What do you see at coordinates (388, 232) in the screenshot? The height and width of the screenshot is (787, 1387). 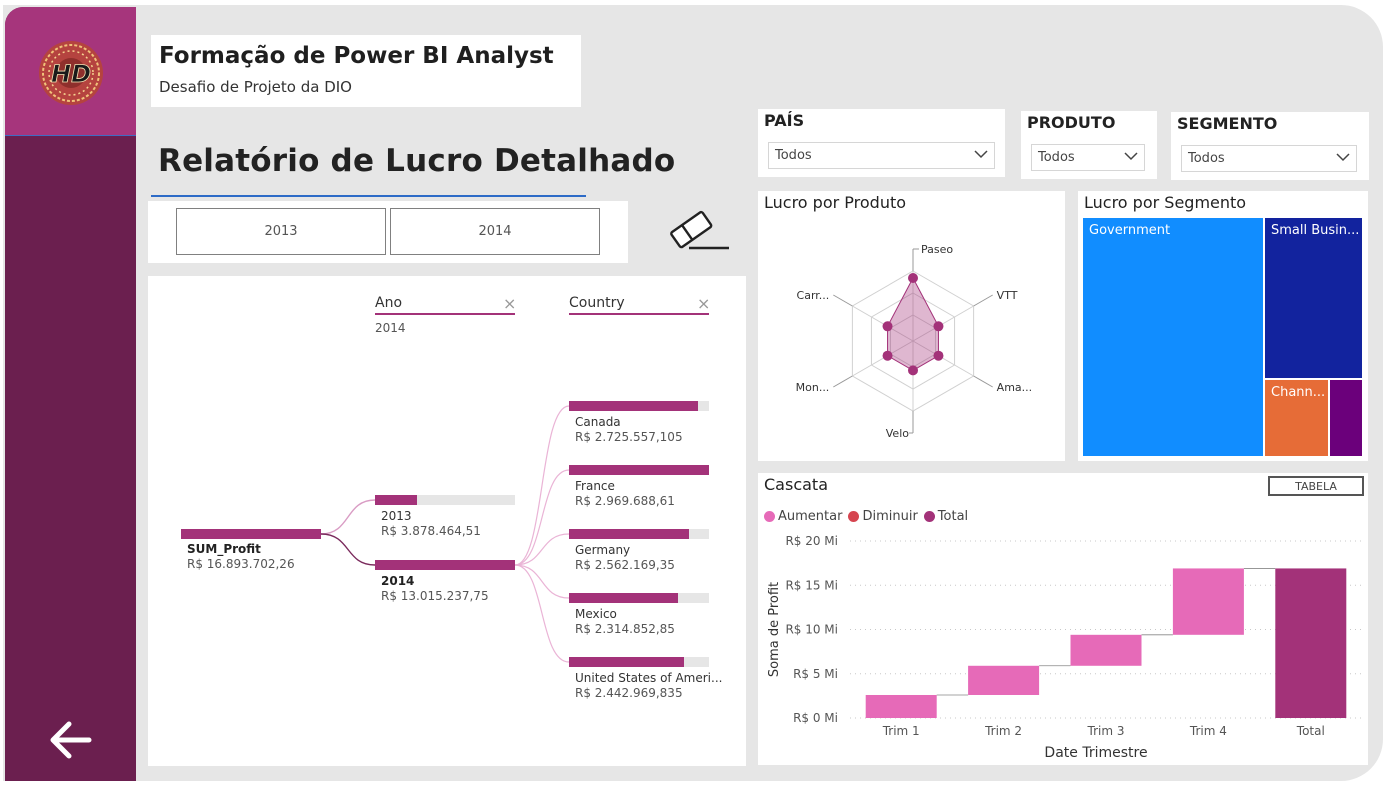 I see `year-slicer: 2013 2014` at bounding box center [388, 232].